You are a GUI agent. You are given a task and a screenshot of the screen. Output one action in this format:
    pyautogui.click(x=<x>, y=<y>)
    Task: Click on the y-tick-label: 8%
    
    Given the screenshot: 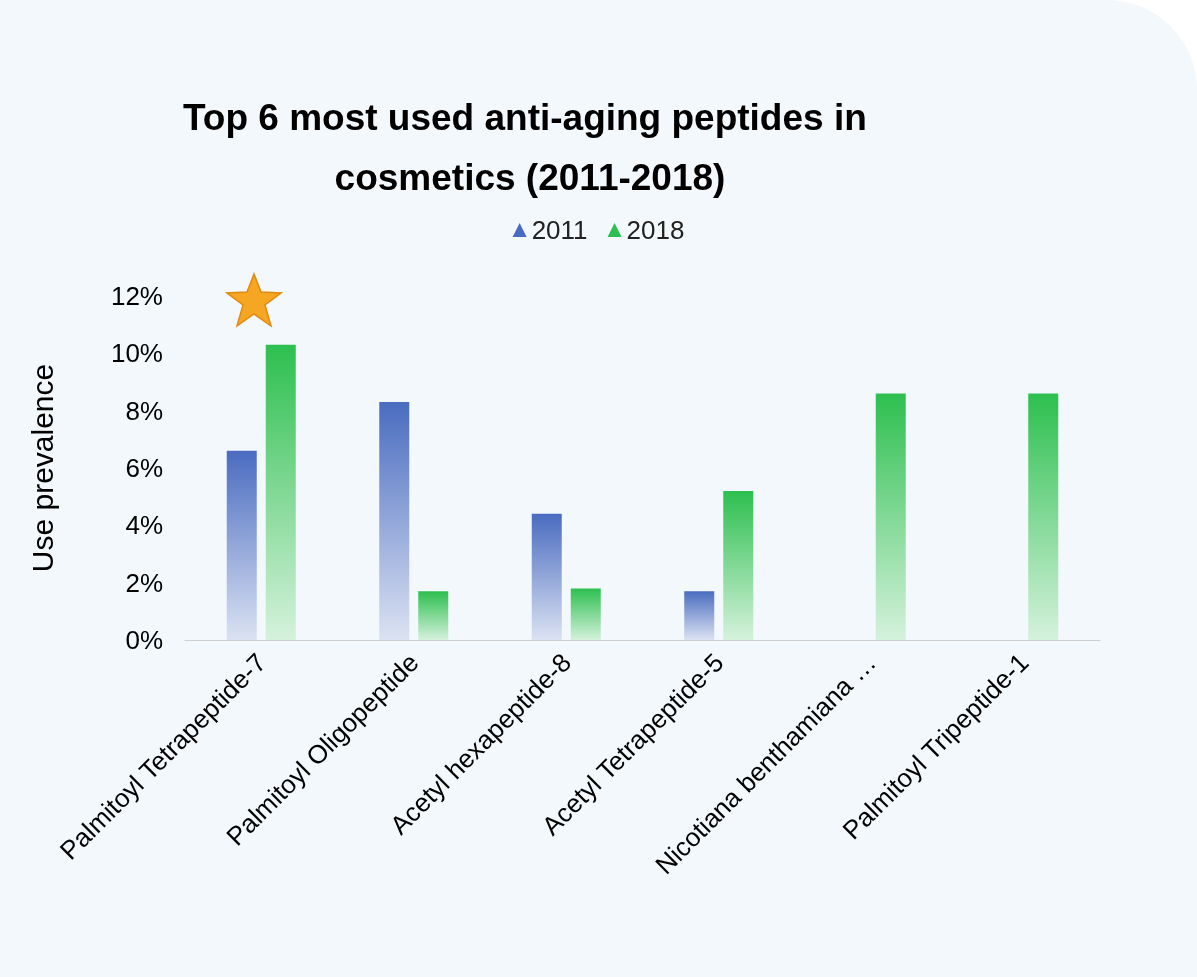 What is the action you would take?
    pyautogui.click(x=144, y=410)
    